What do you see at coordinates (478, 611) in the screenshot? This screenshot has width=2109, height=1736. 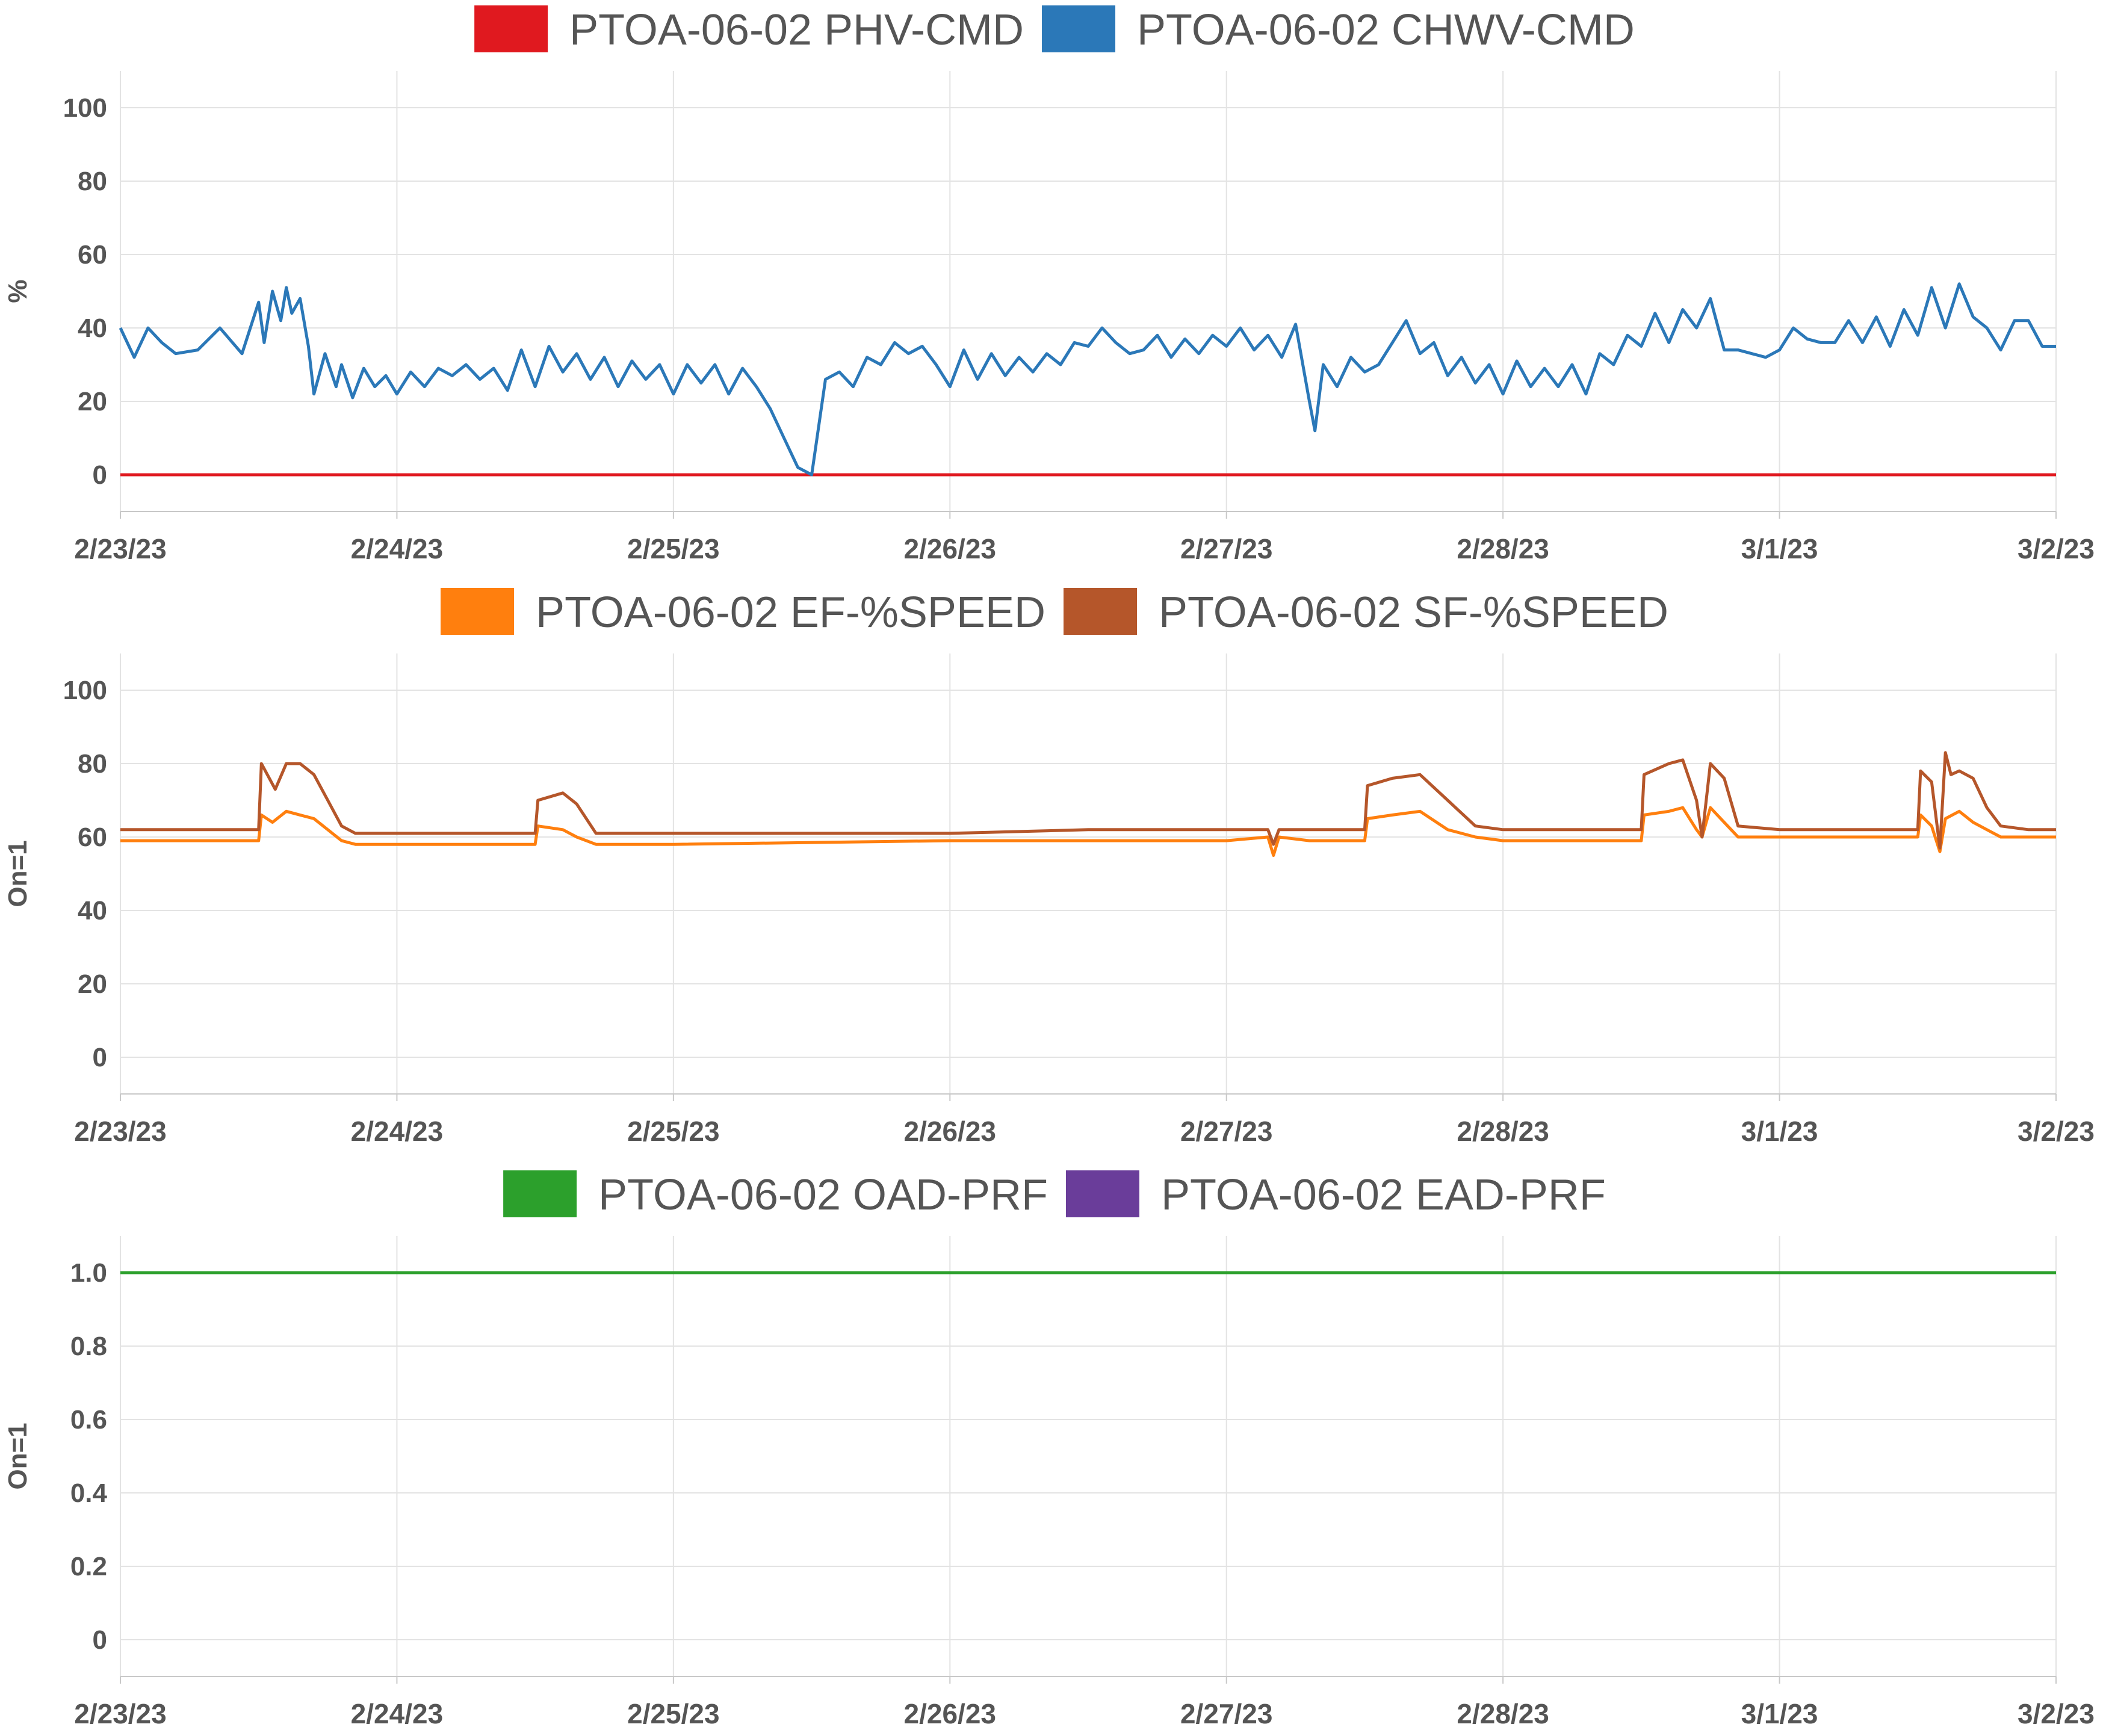 I see `legend-swatch-ptoa-06-02-ef-speed` at bounding box center [478, 611].